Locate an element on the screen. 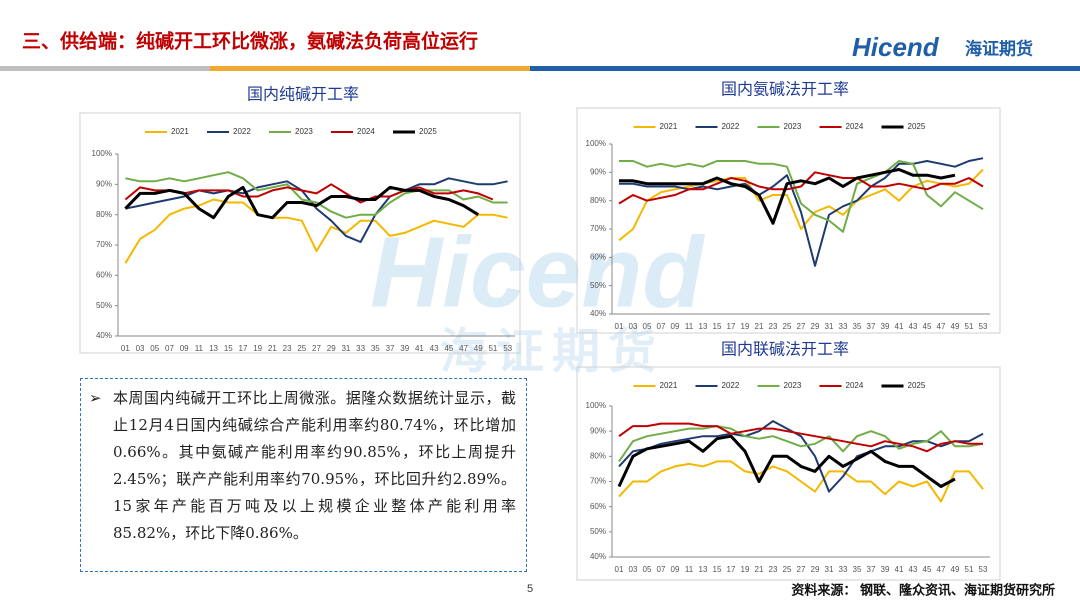  chart-title: 国内氨碱法开工率 is located at coordinates (785, 89).